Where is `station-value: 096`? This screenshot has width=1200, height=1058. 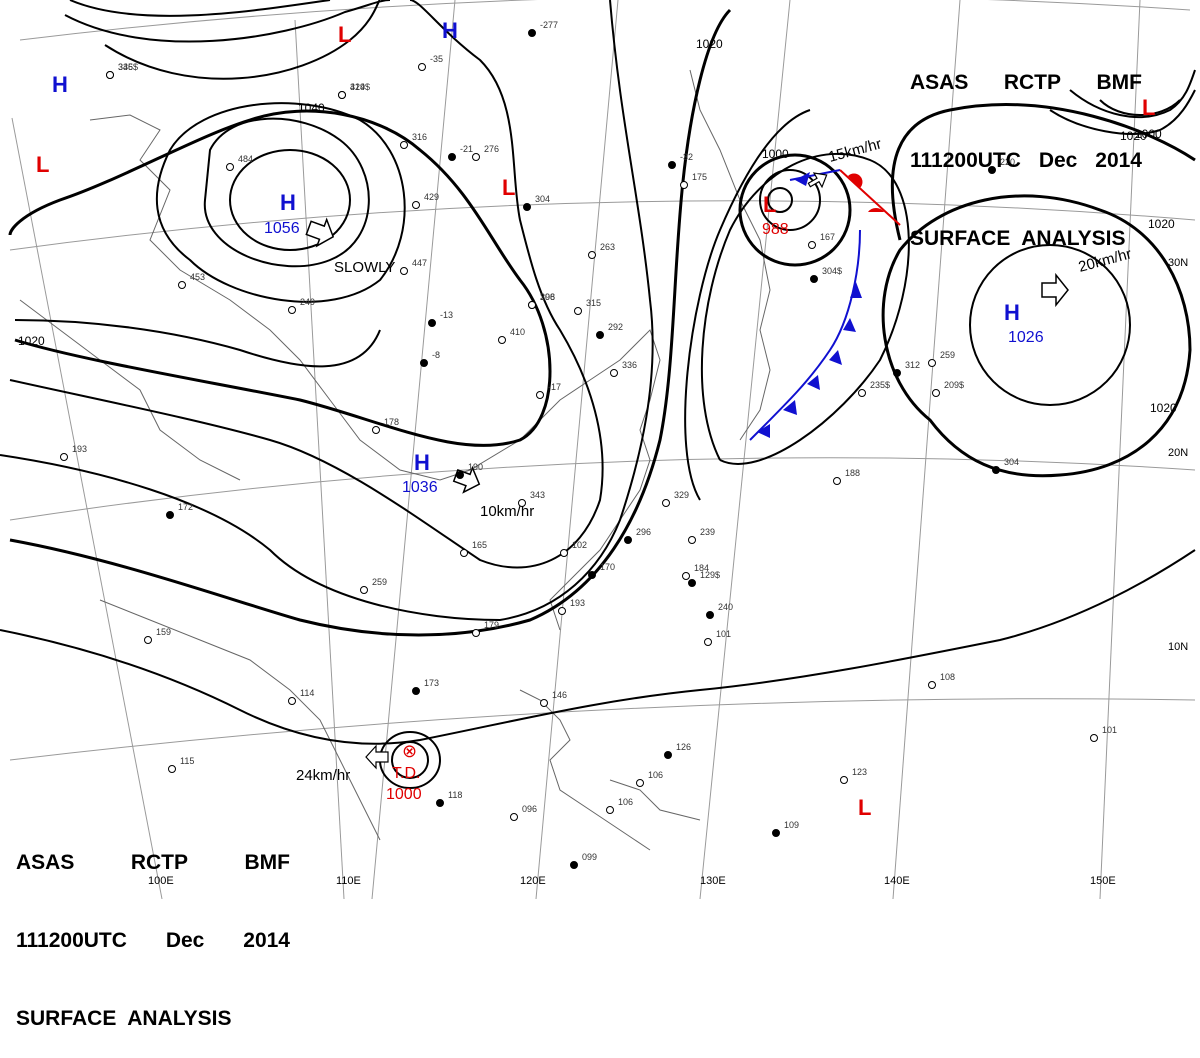 station-value: 096 is located at coordinates (529, 809).